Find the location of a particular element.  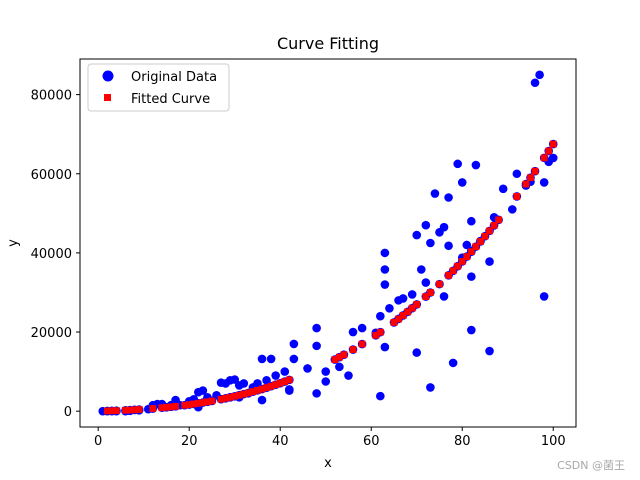

x-tick-label: 100 is located at coordinates (553, 441).